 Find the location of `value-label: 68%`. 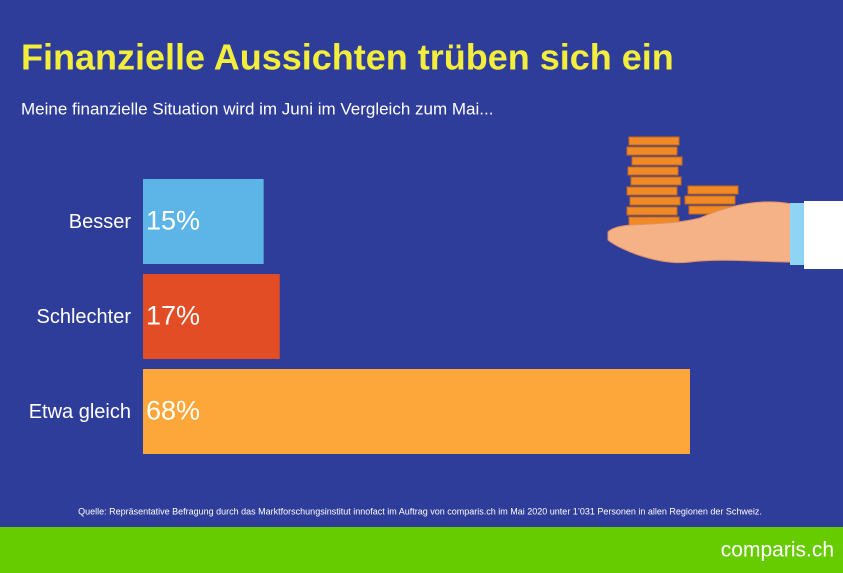

value-label: 68% is located at coordinates (173, 411).